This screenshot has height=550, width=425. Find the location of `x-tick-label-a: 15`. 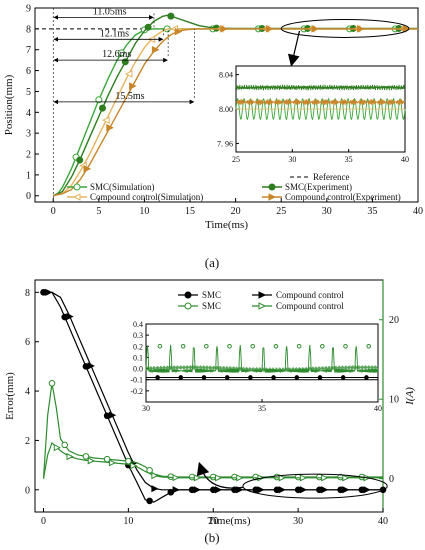

x-tick-label-a: 15 is located at coordinates (190, 211).